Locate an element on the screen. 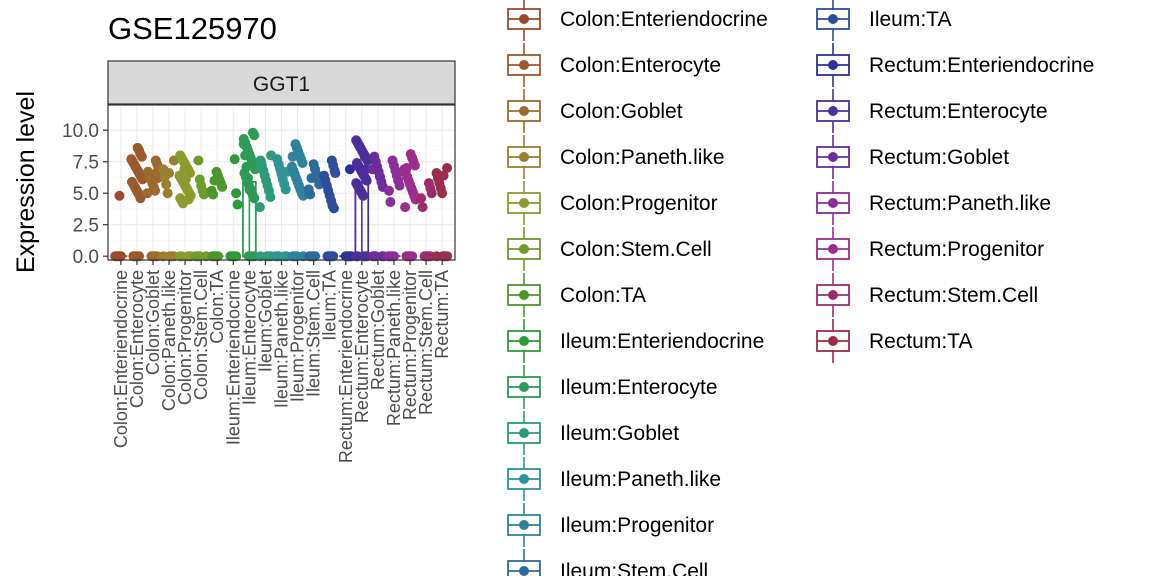 This screenshot has height=581, width=1152. y-axis: 0.0 2.5 5.0 7.5 10.0 is located at coordinates (85, 194).